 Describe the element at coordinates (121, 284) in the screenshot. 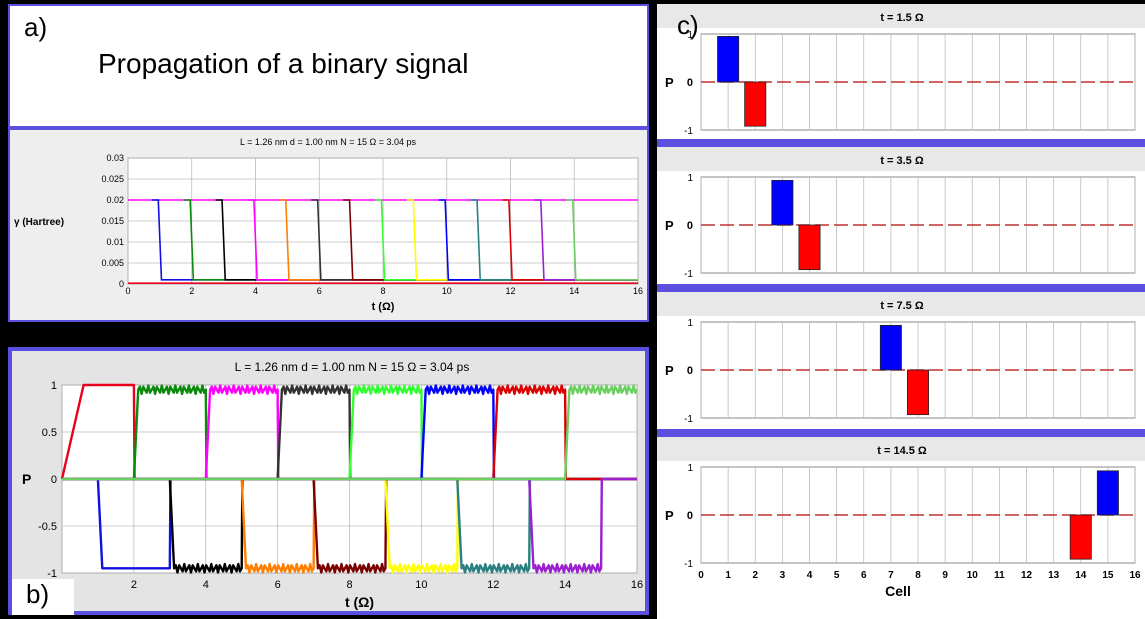

I see `chart-a-ytick-label: 0` at that location.